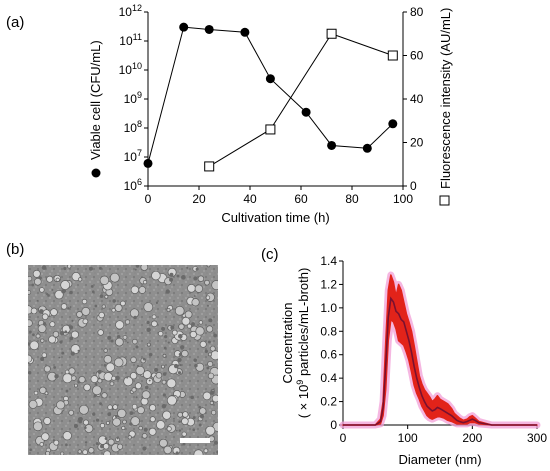 Image resolution: width=550 pixels, height=471 pixels. I want to click on y-tick-label: 0.2, so click(328, 402).